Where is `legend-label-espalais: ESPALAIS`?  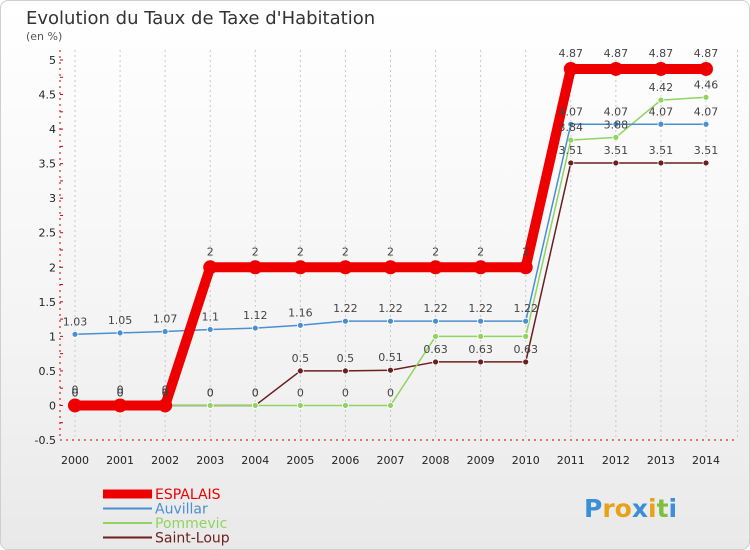
legend-label-espalais: ESPALAIS is located at coordinates (188, 495).